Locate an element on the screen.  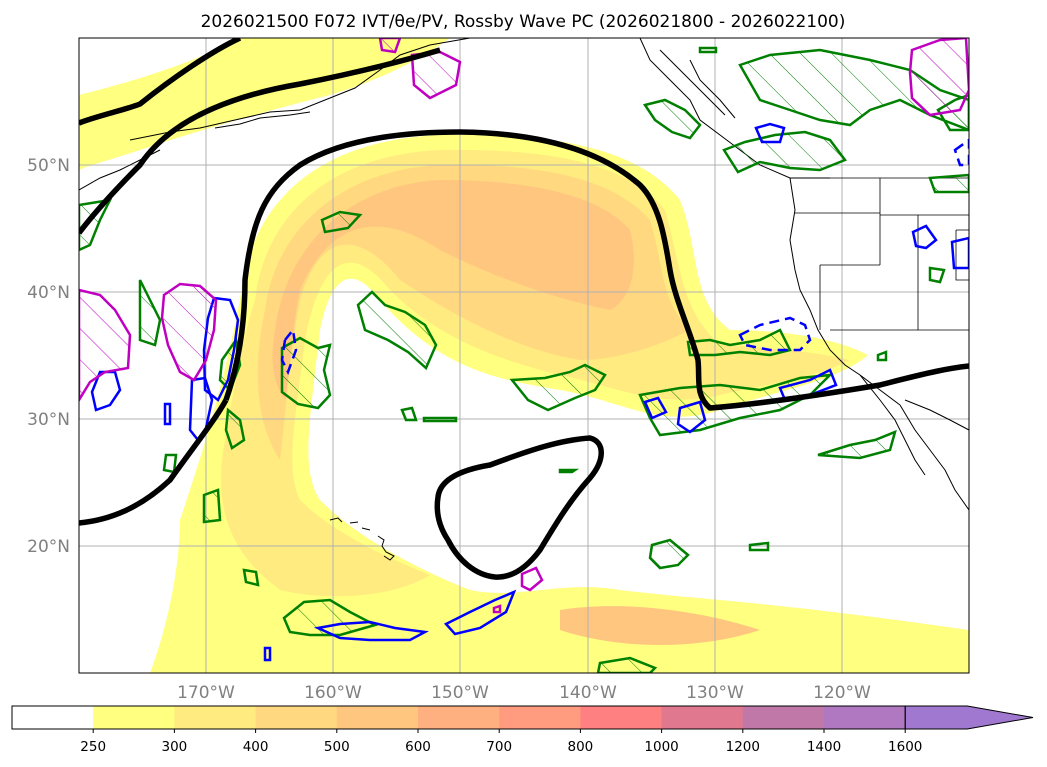
lat-label-30: 30°N is located at coordinates (48, 420).